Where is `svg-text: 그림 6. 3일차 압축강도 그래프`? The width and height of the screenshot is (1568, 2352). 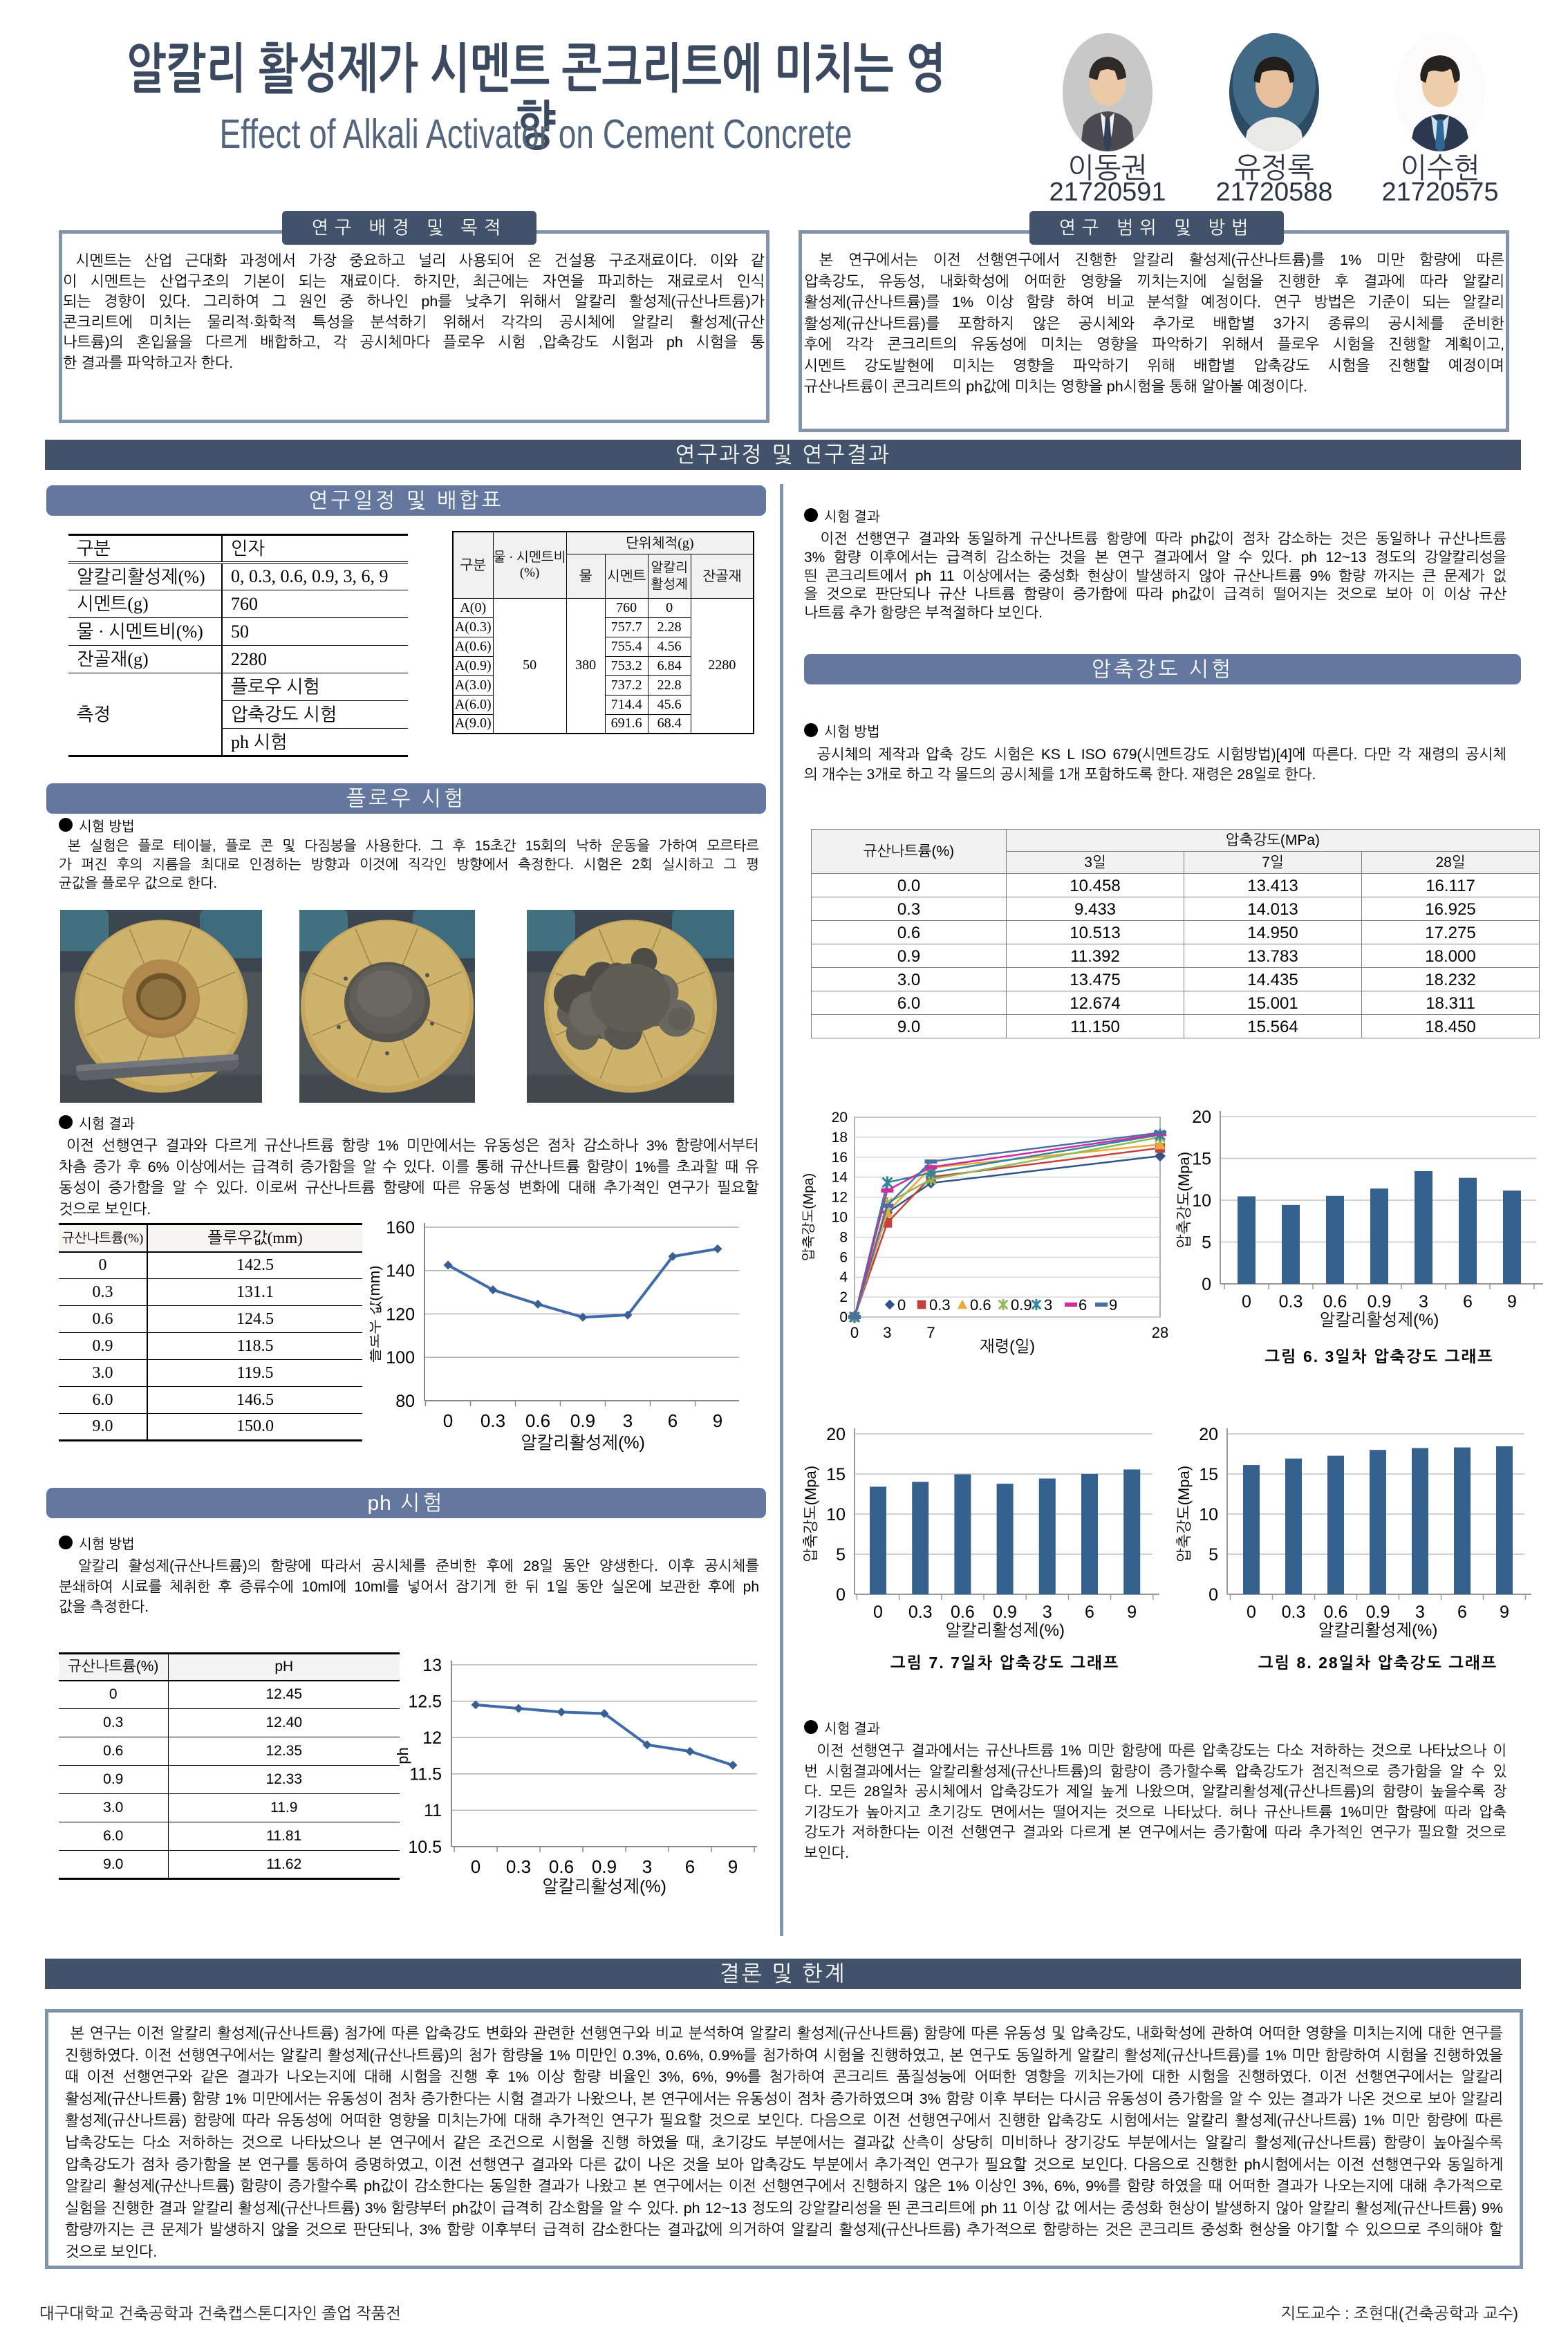
svg-text: 그림 6. 3일차 압축강도 그래프 is located at coordinates (1378, 1356).